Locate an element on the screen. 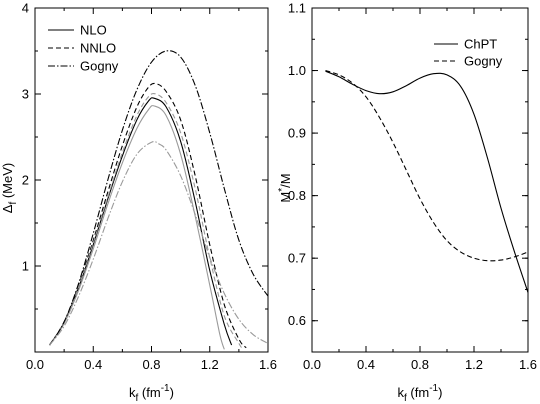 Image resolution: width=540 pixels, height=404 pixels. y-tick-label: 1 is located at coordinates (25, 266).